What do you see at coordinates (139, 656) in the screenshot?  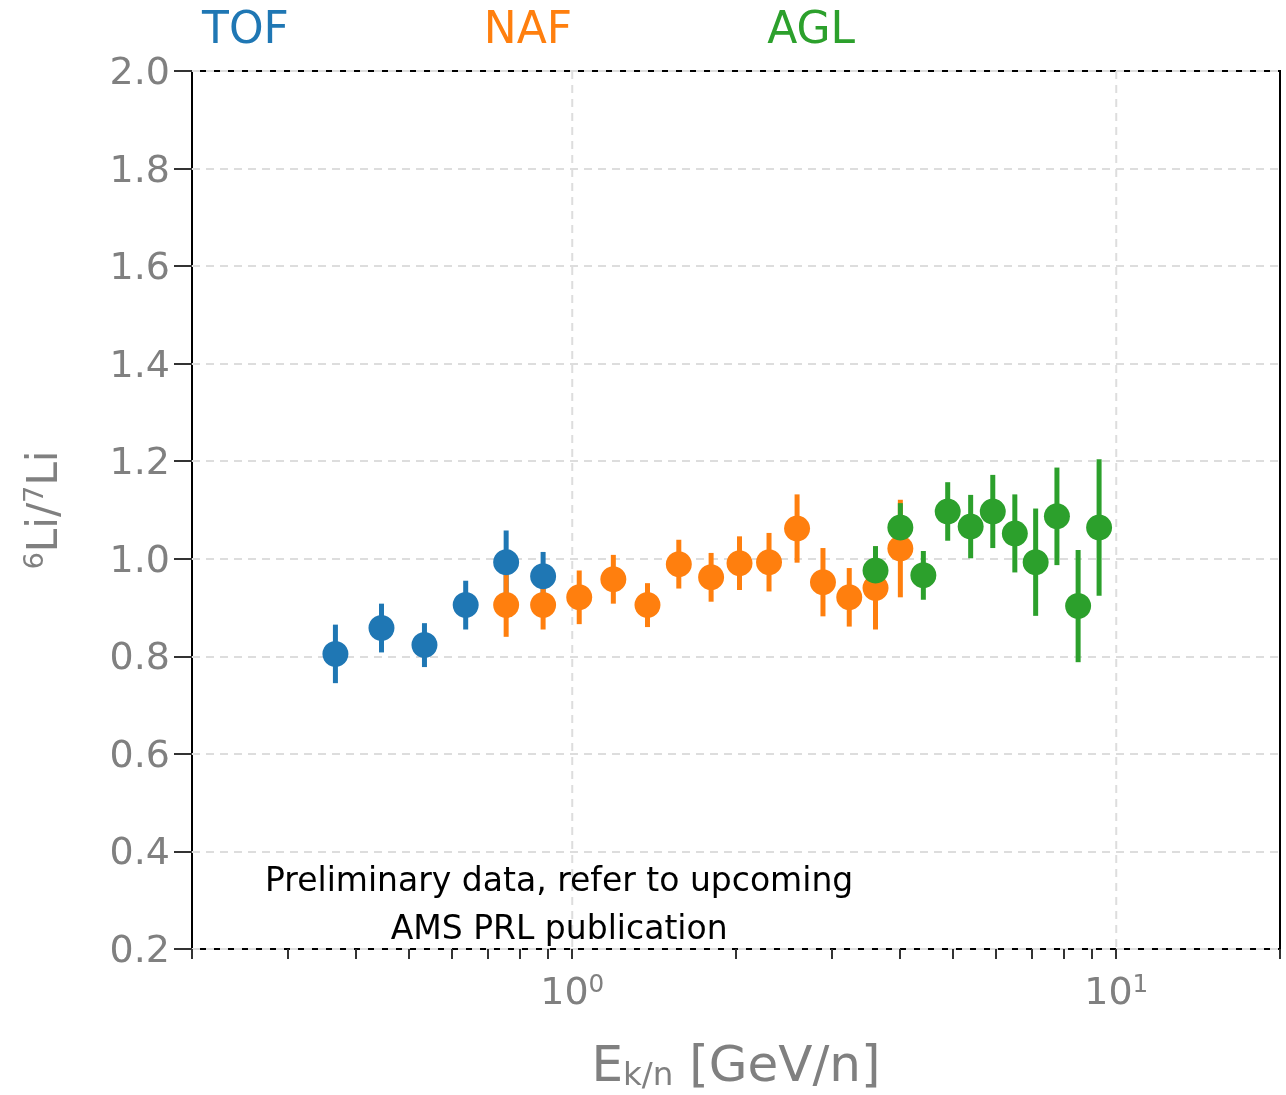 I see `y-tick-label: 0.8` at bounding box center [139, 656].